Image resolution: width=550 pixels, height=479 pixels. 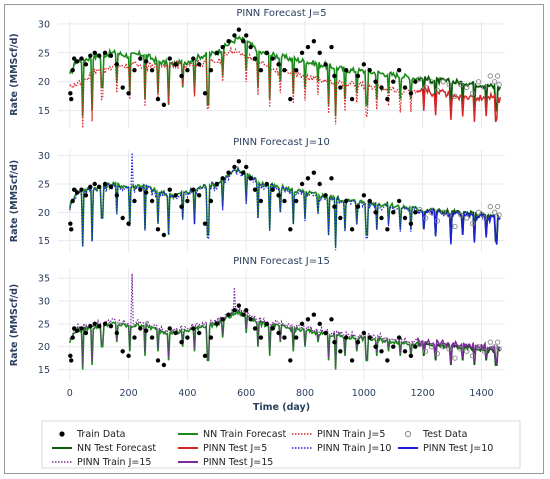 What do you see at coordinates (364, 393) in the screenshot?
I see `x-tick-label: 1000` at bounding box center [364, 393].